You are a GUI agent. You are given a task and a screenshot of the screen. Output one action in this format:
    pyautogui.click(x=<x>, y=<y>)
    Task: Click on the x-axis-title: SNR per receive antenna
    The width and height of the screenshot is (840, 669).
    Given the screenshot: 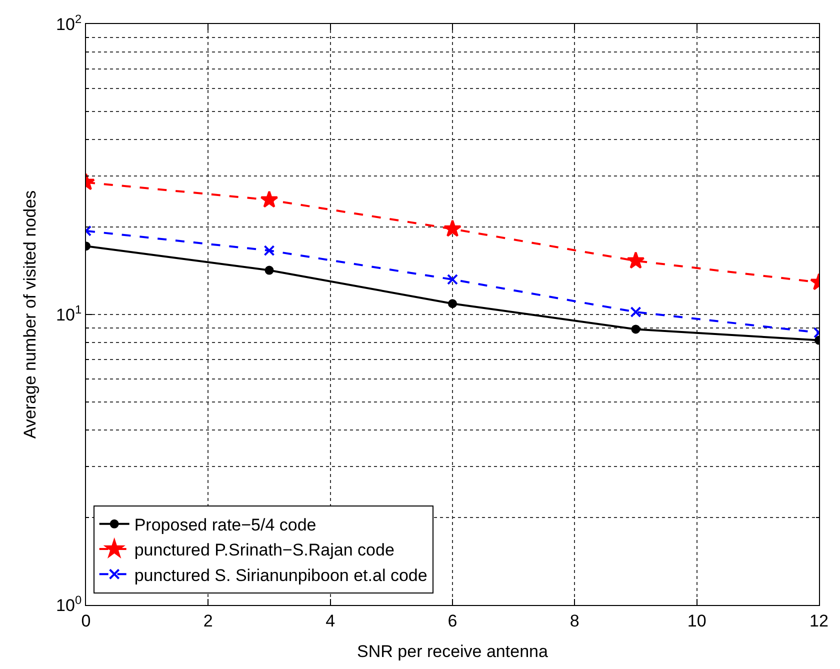 What is the action you would take?
    pyautogui.click(x=452, y=651)
    